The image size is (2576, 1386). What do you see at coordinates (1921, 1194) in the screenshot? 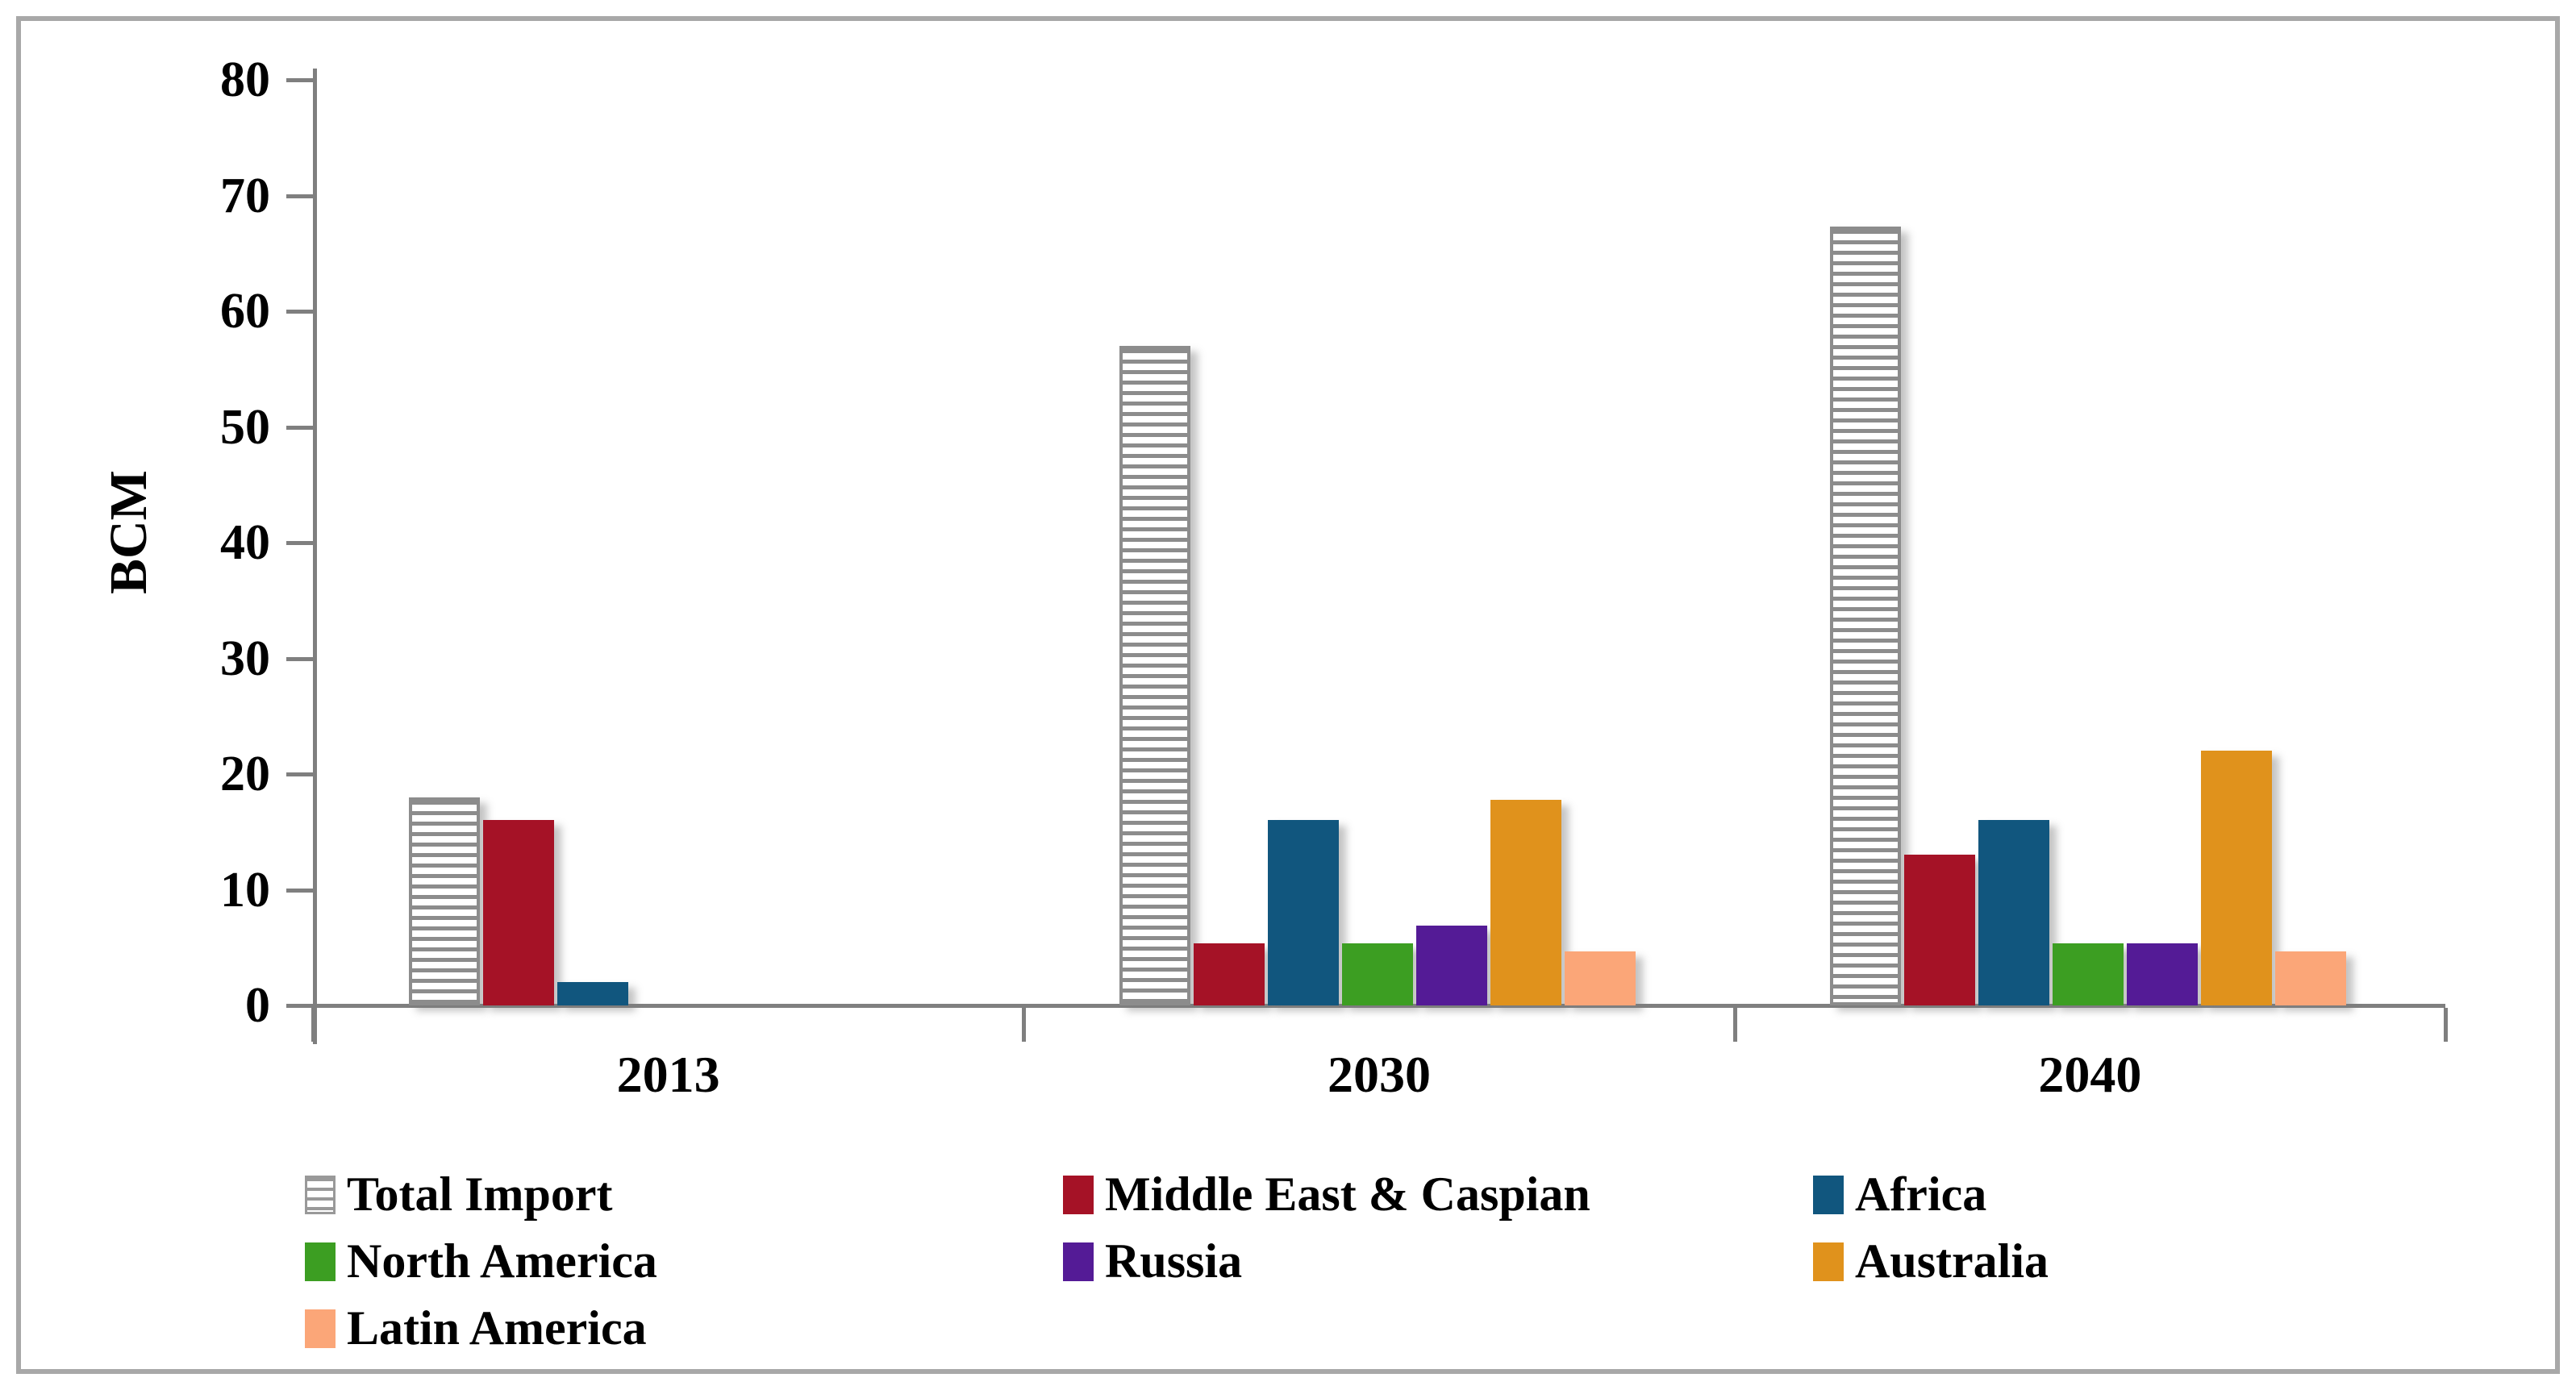
I see `legend-label: Africa` at bounding box center [1921, 1194].